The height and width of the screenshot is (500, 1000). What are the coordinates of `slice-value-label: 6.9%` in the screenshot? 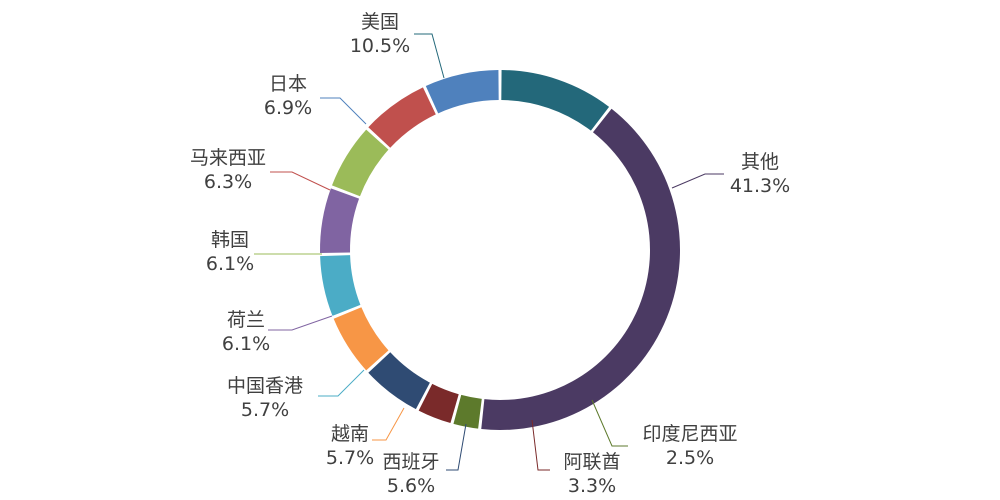 It's located at (288, 108).